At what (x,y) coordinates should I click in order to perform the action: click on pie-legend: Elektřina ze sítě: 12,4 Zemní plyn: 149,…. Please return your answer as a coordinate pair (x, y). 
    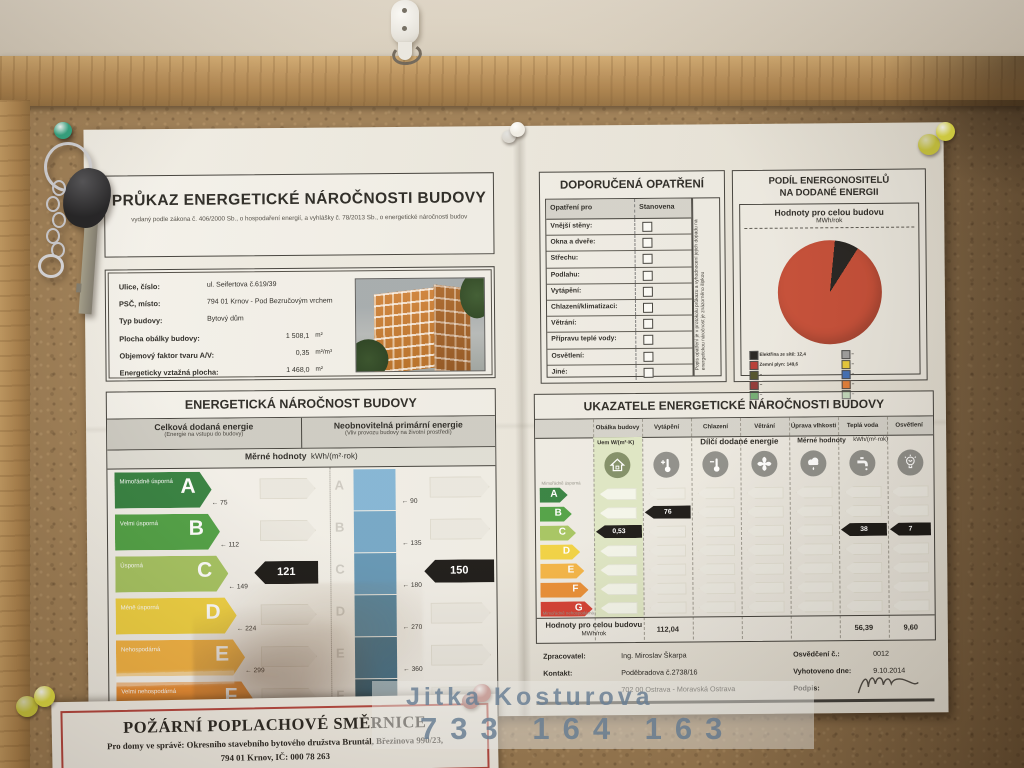
    Looking at the image, I should click on (832, 375).